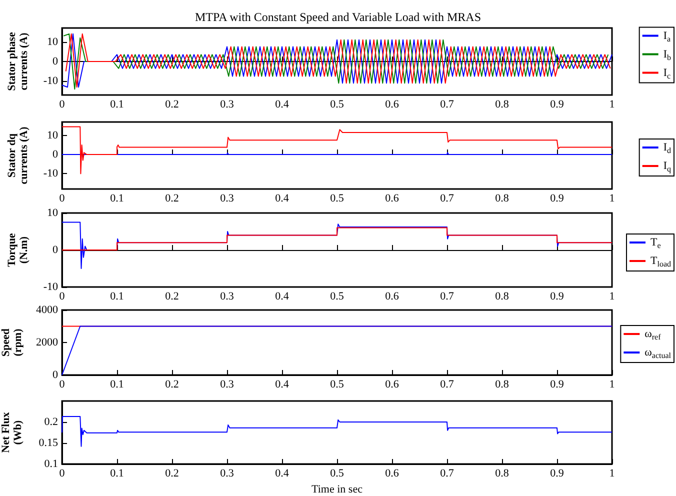 The width and height of the screenshot is (676, 496). Describe the element at coordinates (48, 443) in the screenshot. I see `y-tick-label: 0.15` at that location.